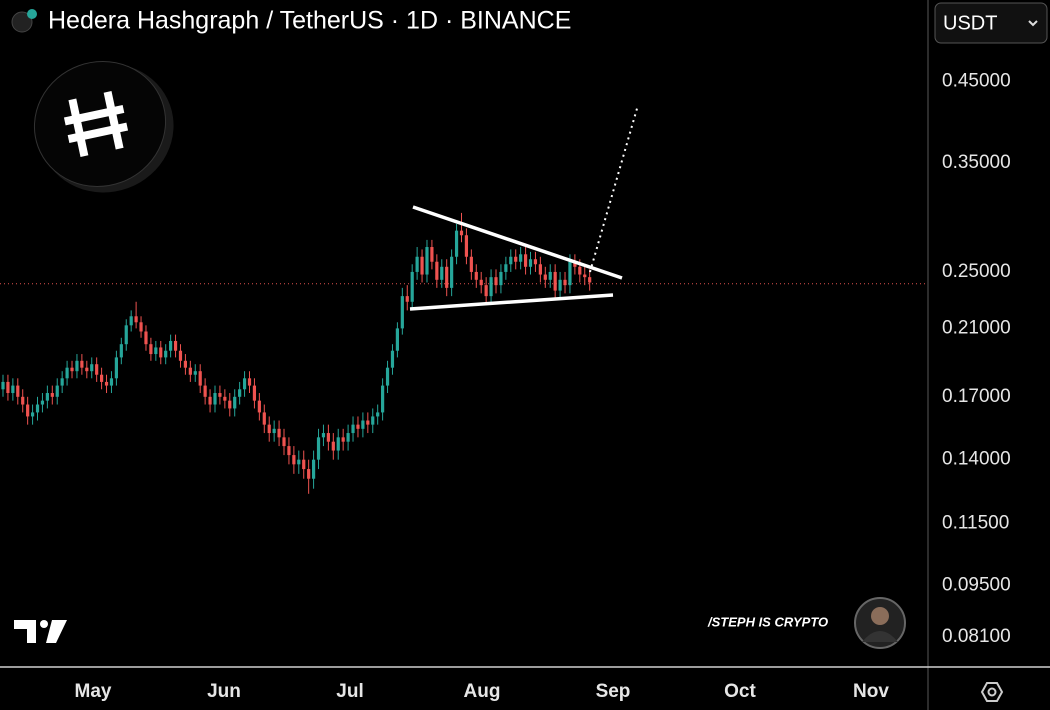 The image size is (1050, 710). I want to click on y-tick-label: 0.11500, so click(975, 522).